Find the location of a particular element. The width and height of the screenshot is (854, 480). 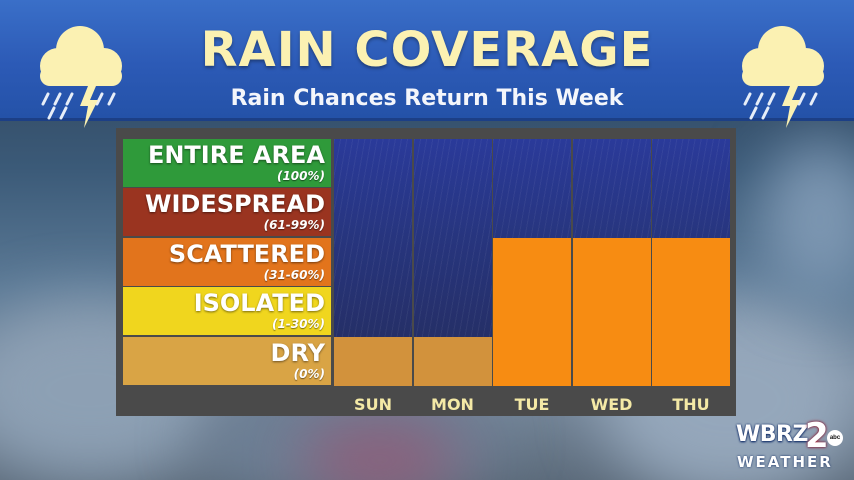

legend-label: SCATTERED is located at coordinates (246, 254).